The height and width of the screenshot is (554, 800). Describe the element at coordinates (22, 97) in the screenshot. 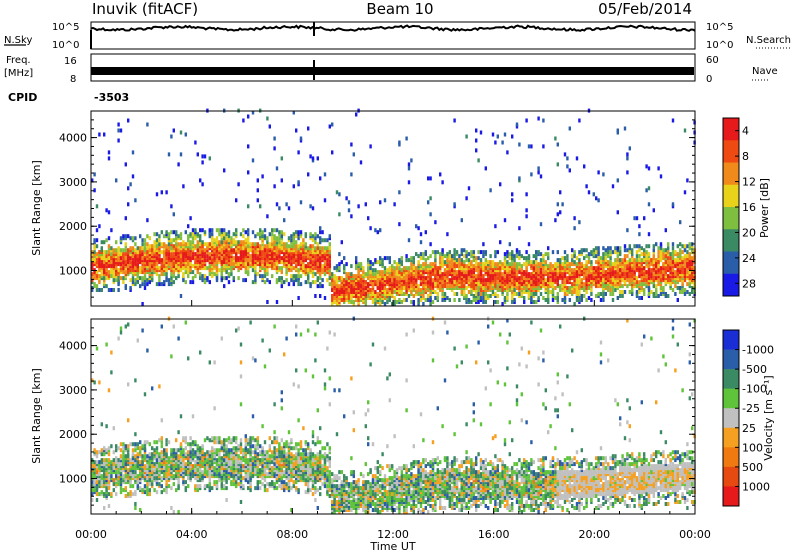

I see `cpid-label: CPID` at that location.